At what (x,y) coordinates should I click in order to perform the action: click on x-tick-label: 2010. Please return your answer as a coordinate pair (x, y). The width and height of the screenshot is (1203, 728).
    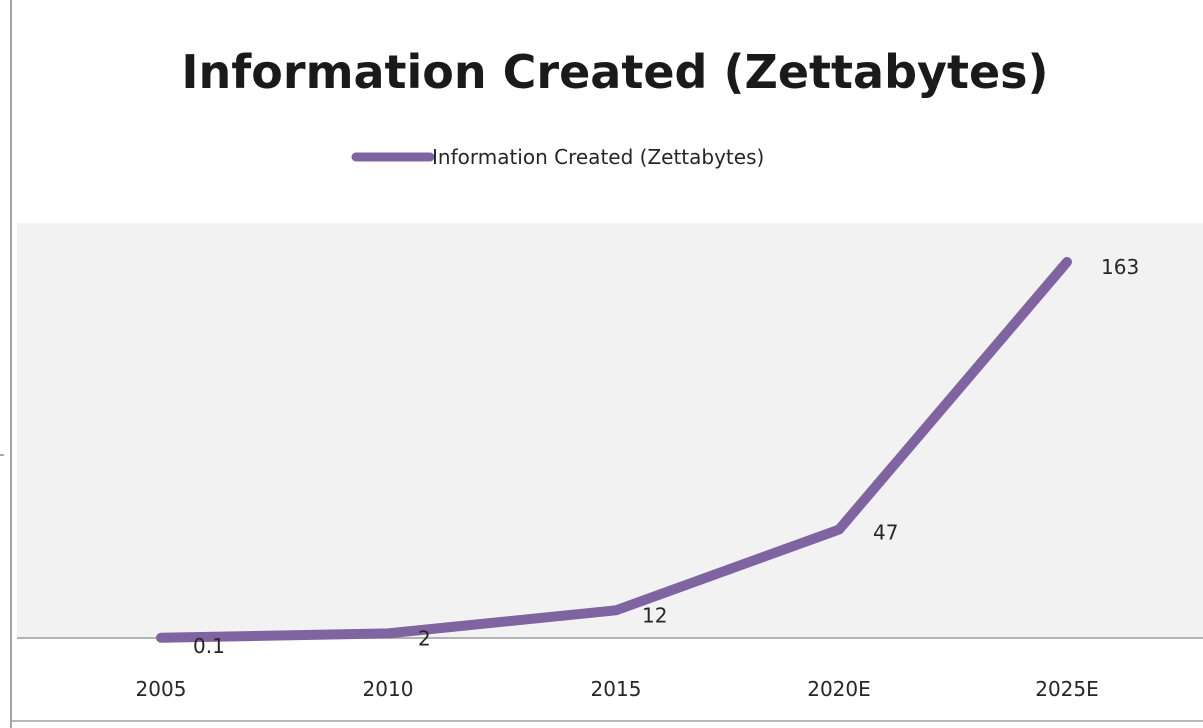
    Looking at the image, I should click on (388, 689).